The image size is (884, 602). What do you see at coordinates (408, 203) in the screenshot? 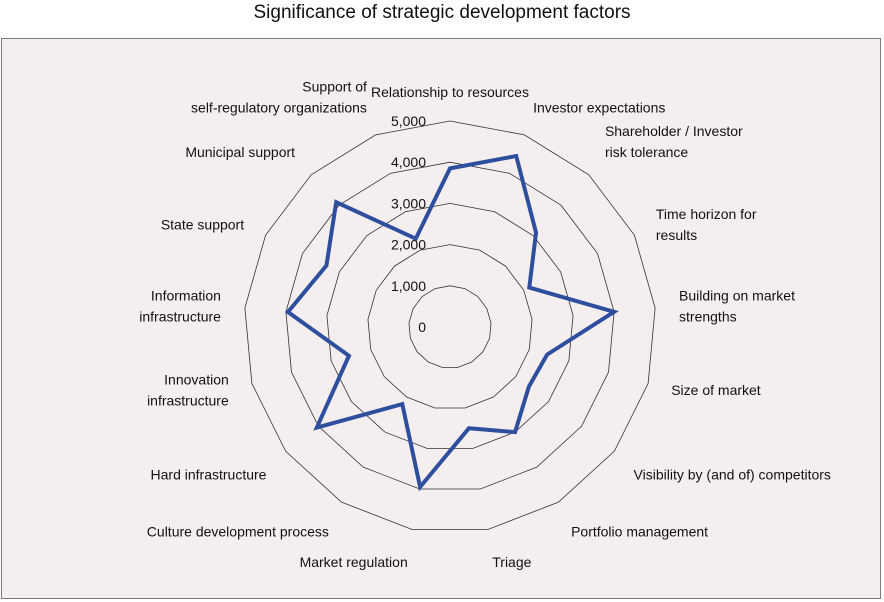
I see `tick-label: 3,000` at bounding box center [408, 203].